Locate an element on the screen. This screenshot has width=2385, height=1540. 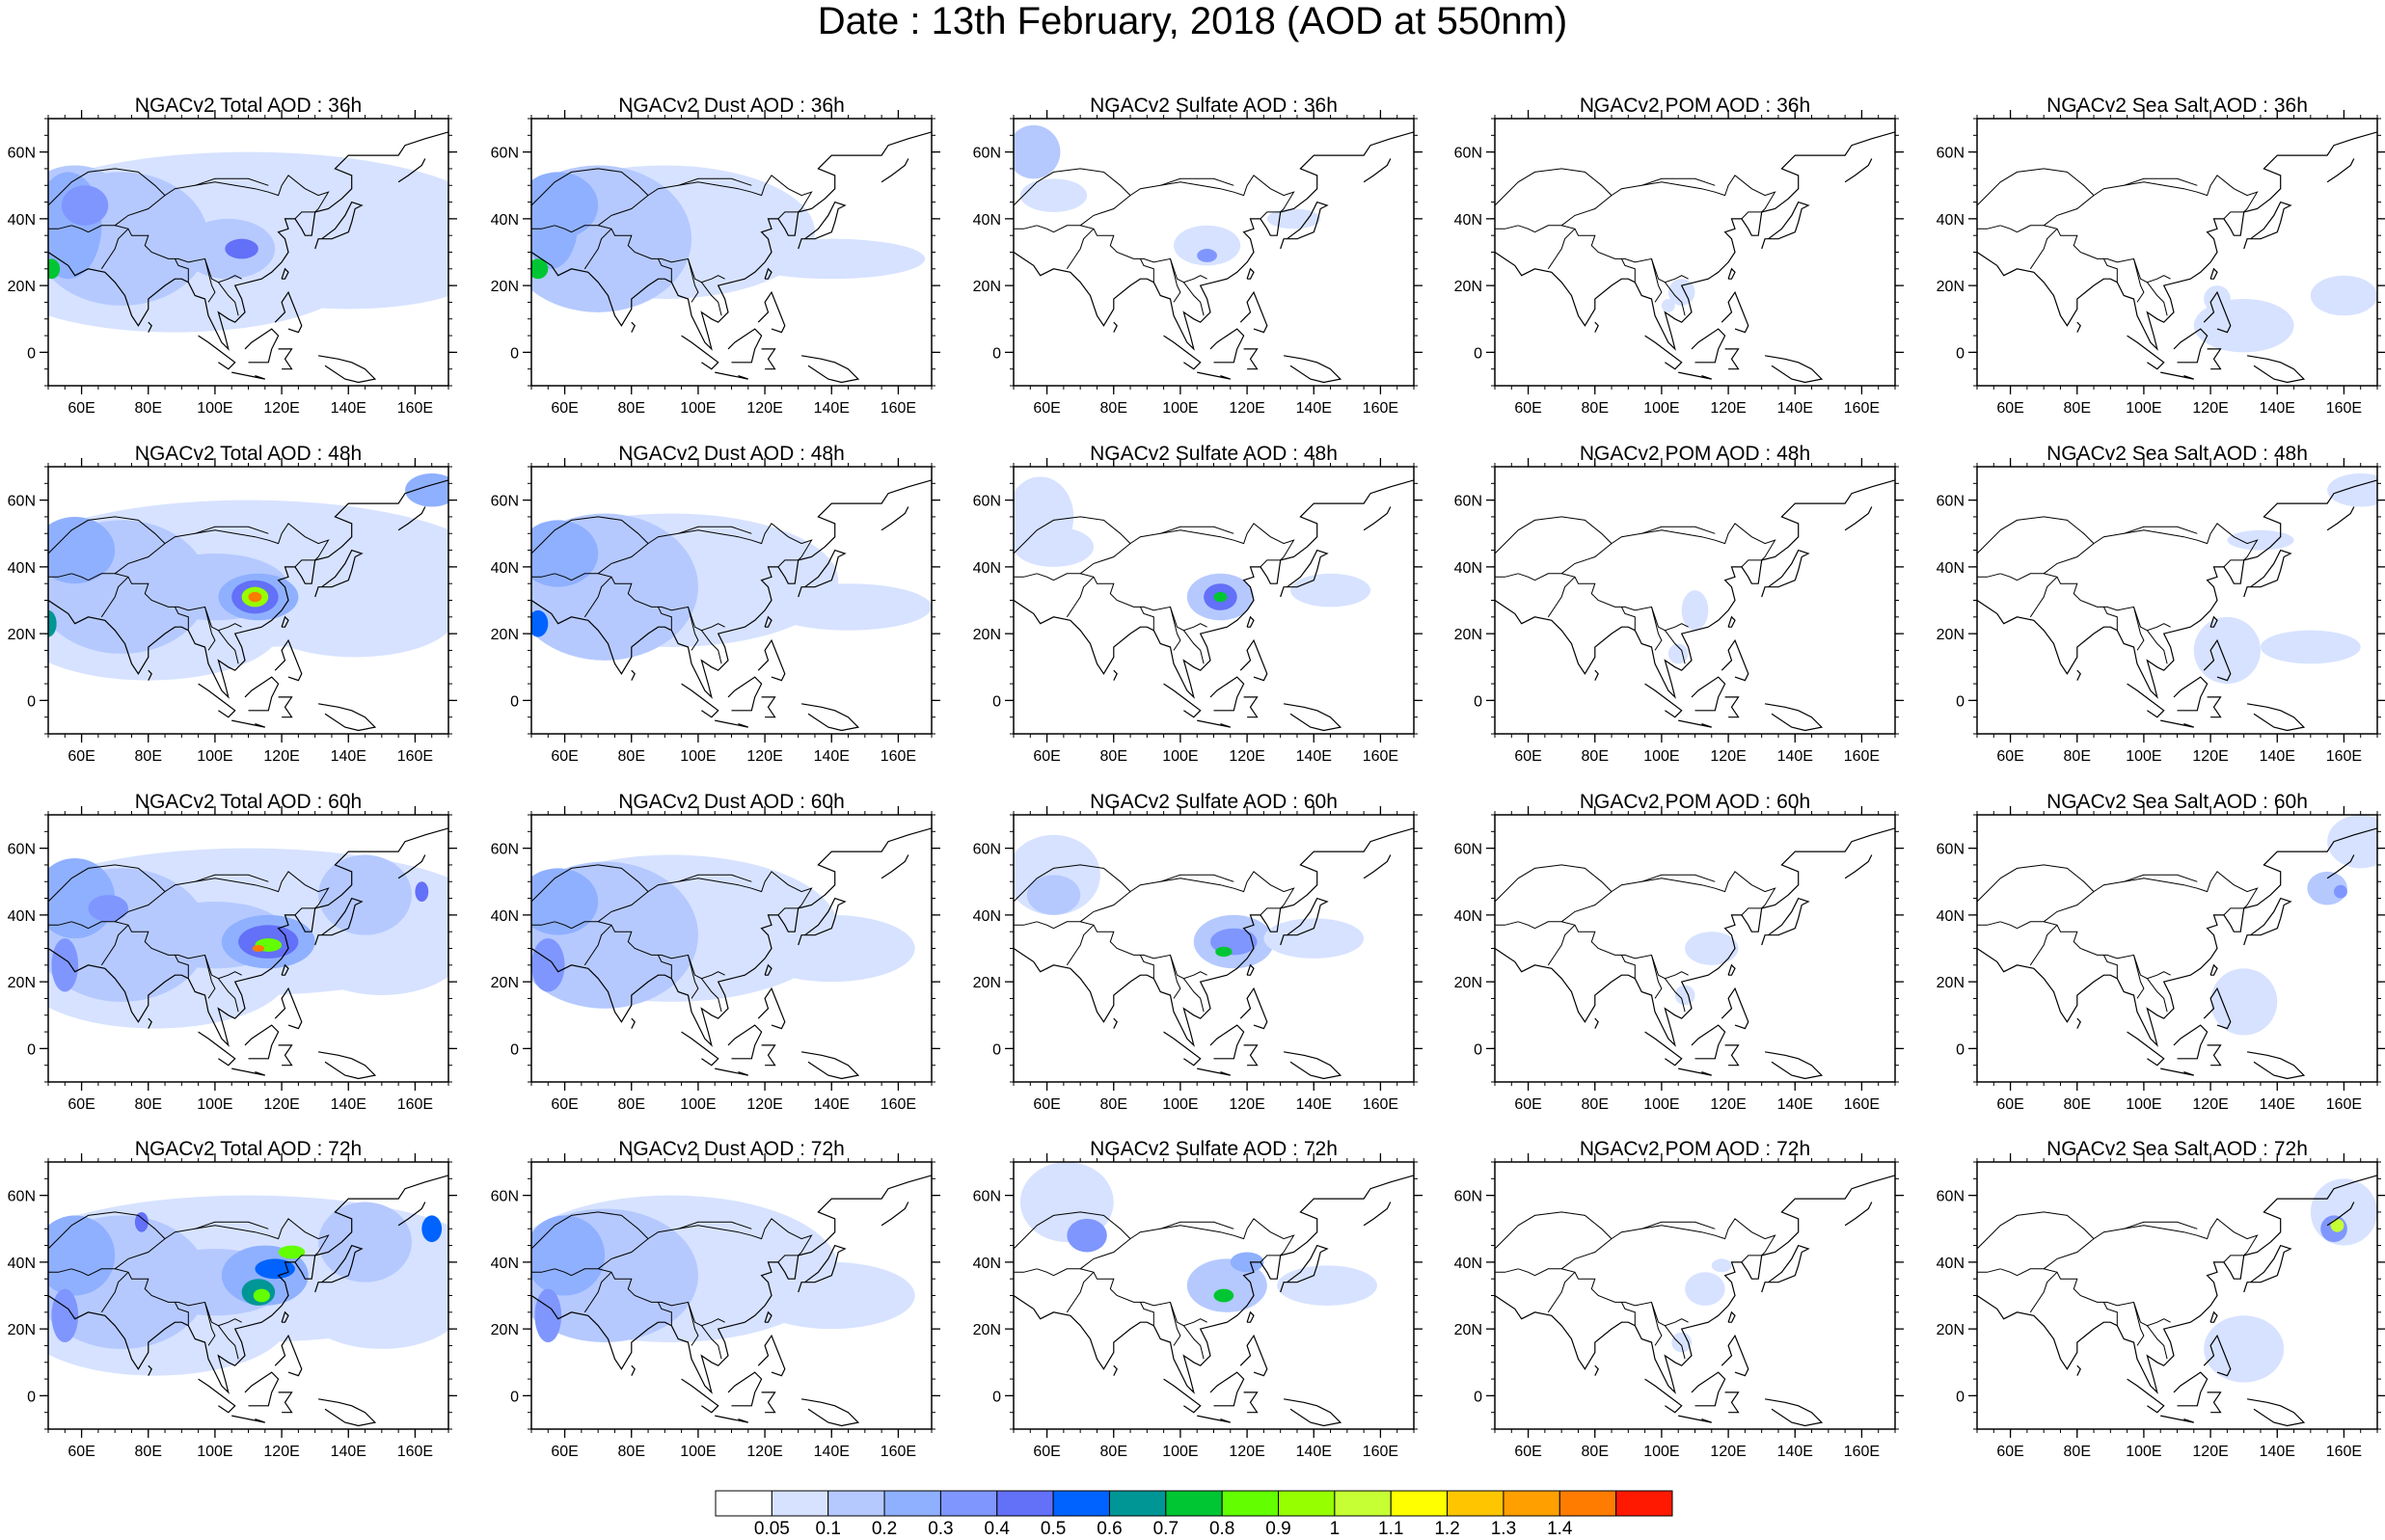
panel-title: NGACv2 Sulfate AOD : 72h is located at coordinates (1214, 1149).